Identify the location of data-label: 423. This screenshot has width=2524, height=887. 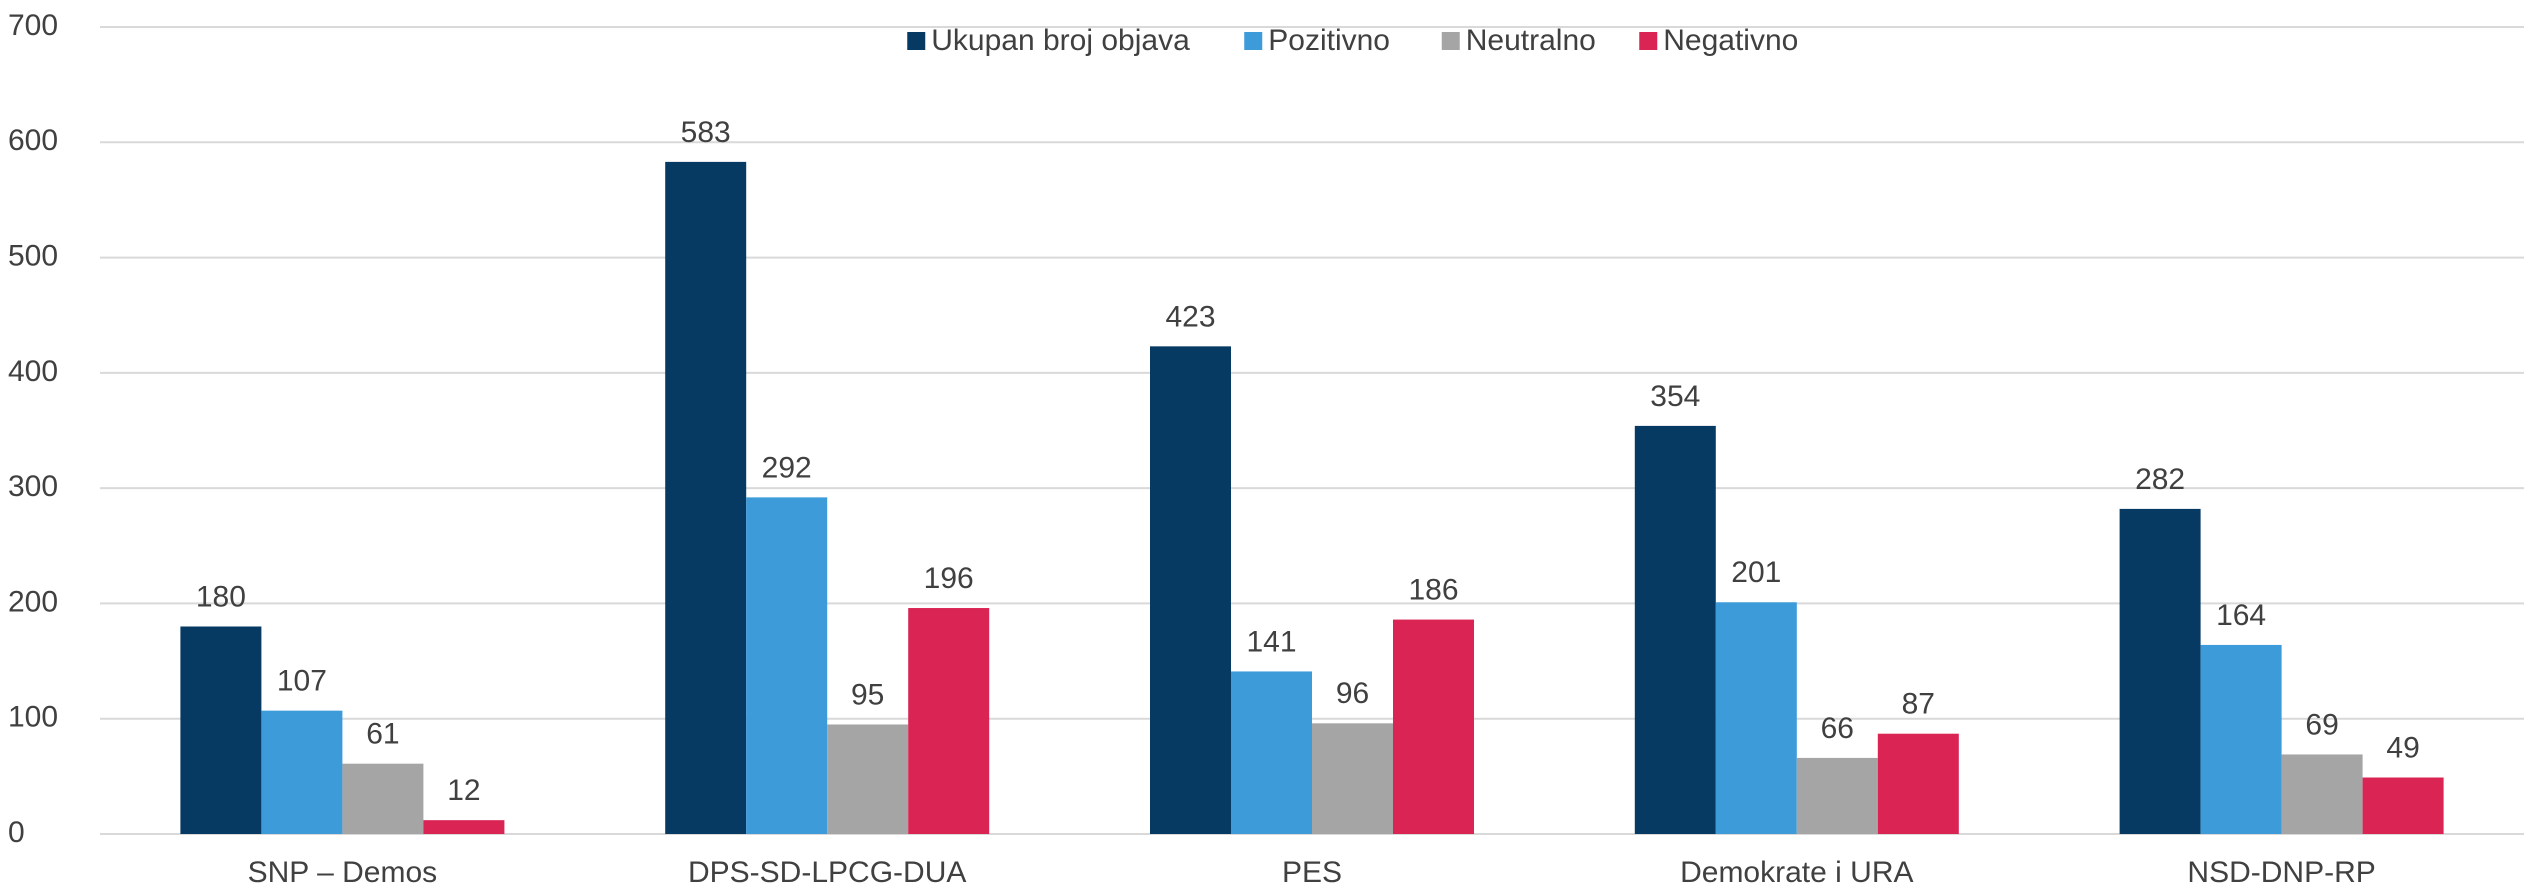
(1190, 316).